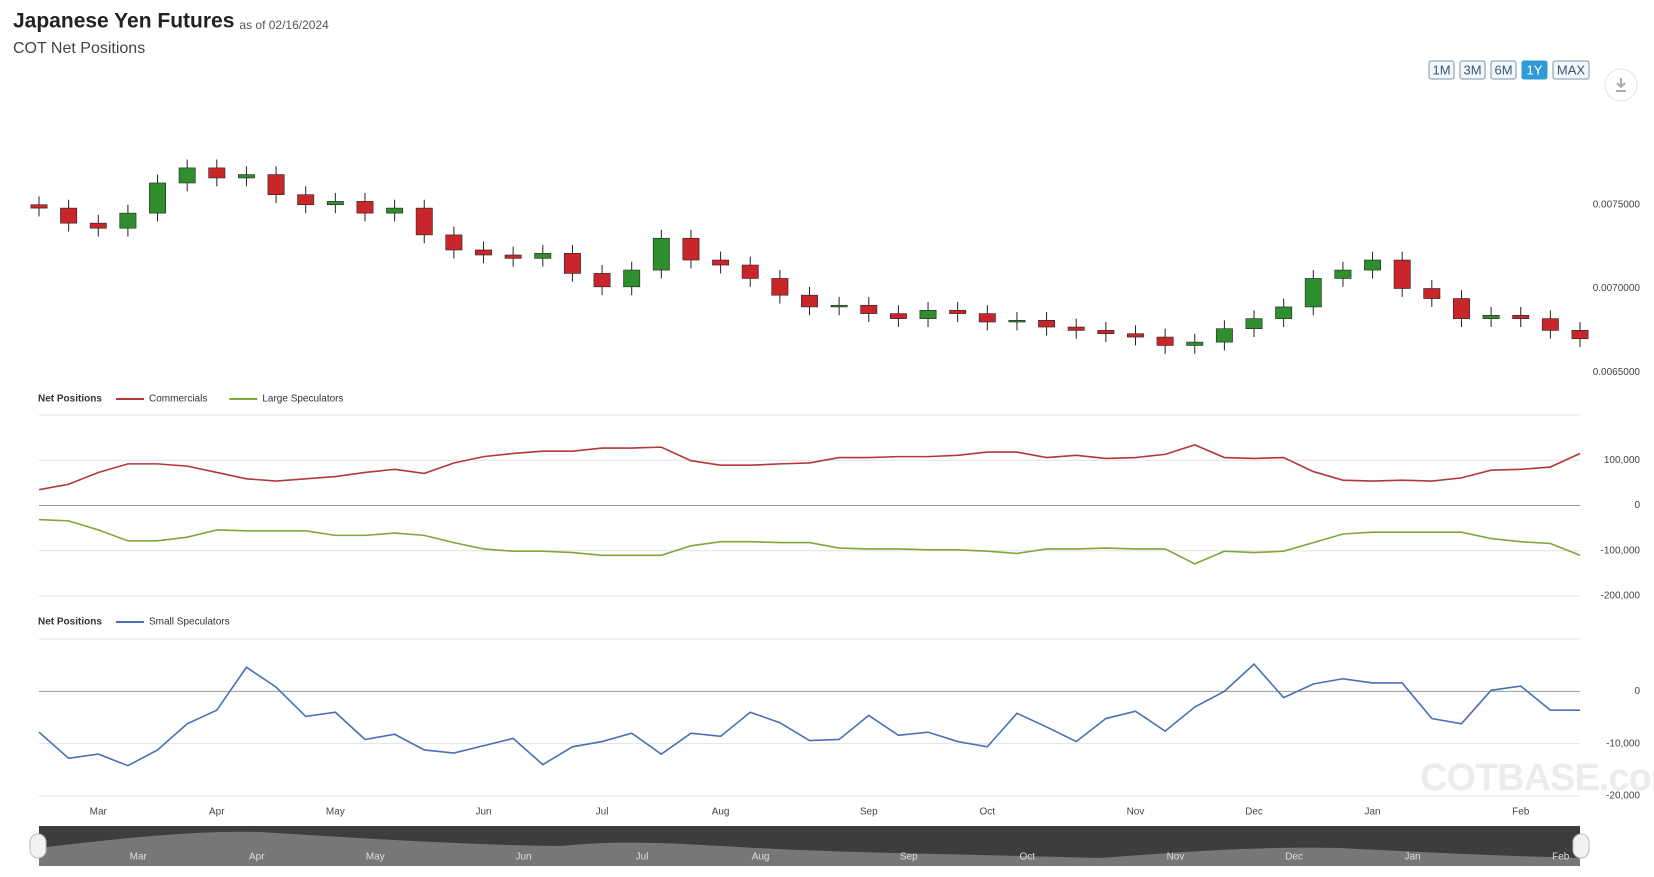 This screenshot has width=1654, height=877. Describe the element at coordinates (123, 21) in the screenshot. I see `page-title: Japanese Yen Futures` at that location.